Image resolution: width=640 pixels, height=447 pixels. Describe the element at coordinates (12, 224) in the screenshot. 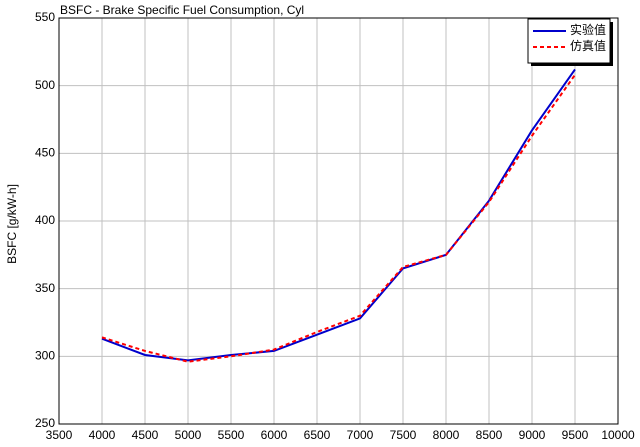

I see `y-axis-label: BSFC [g/kW-h]` at that location.